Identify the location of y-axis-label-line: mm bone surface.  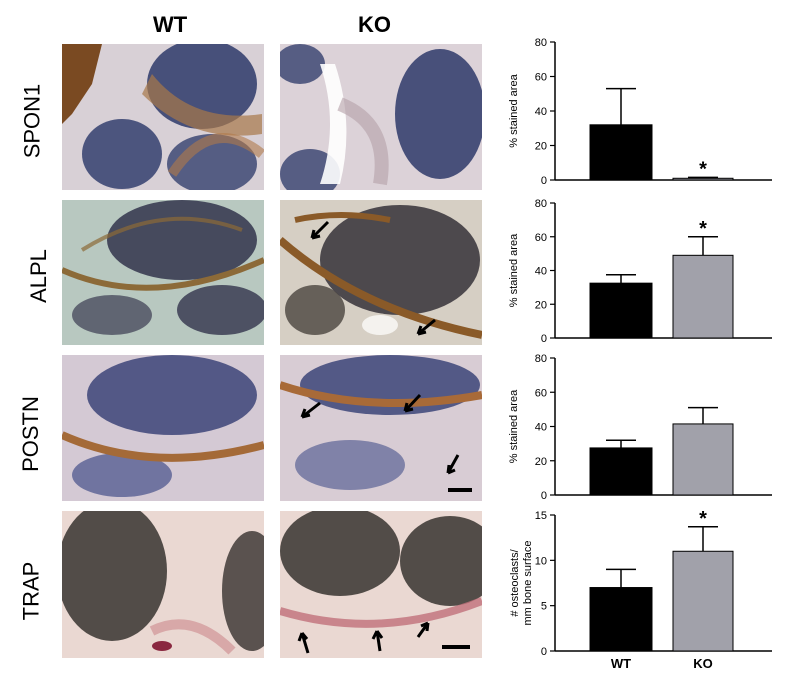
(528, 583).